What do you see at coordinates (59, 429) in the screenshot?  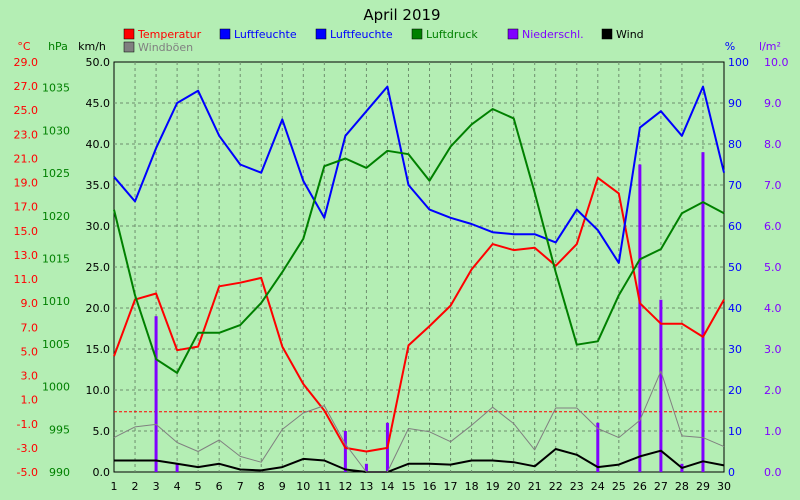 I see `y-tick-label-press: 995` at bounding box center [59, 429].